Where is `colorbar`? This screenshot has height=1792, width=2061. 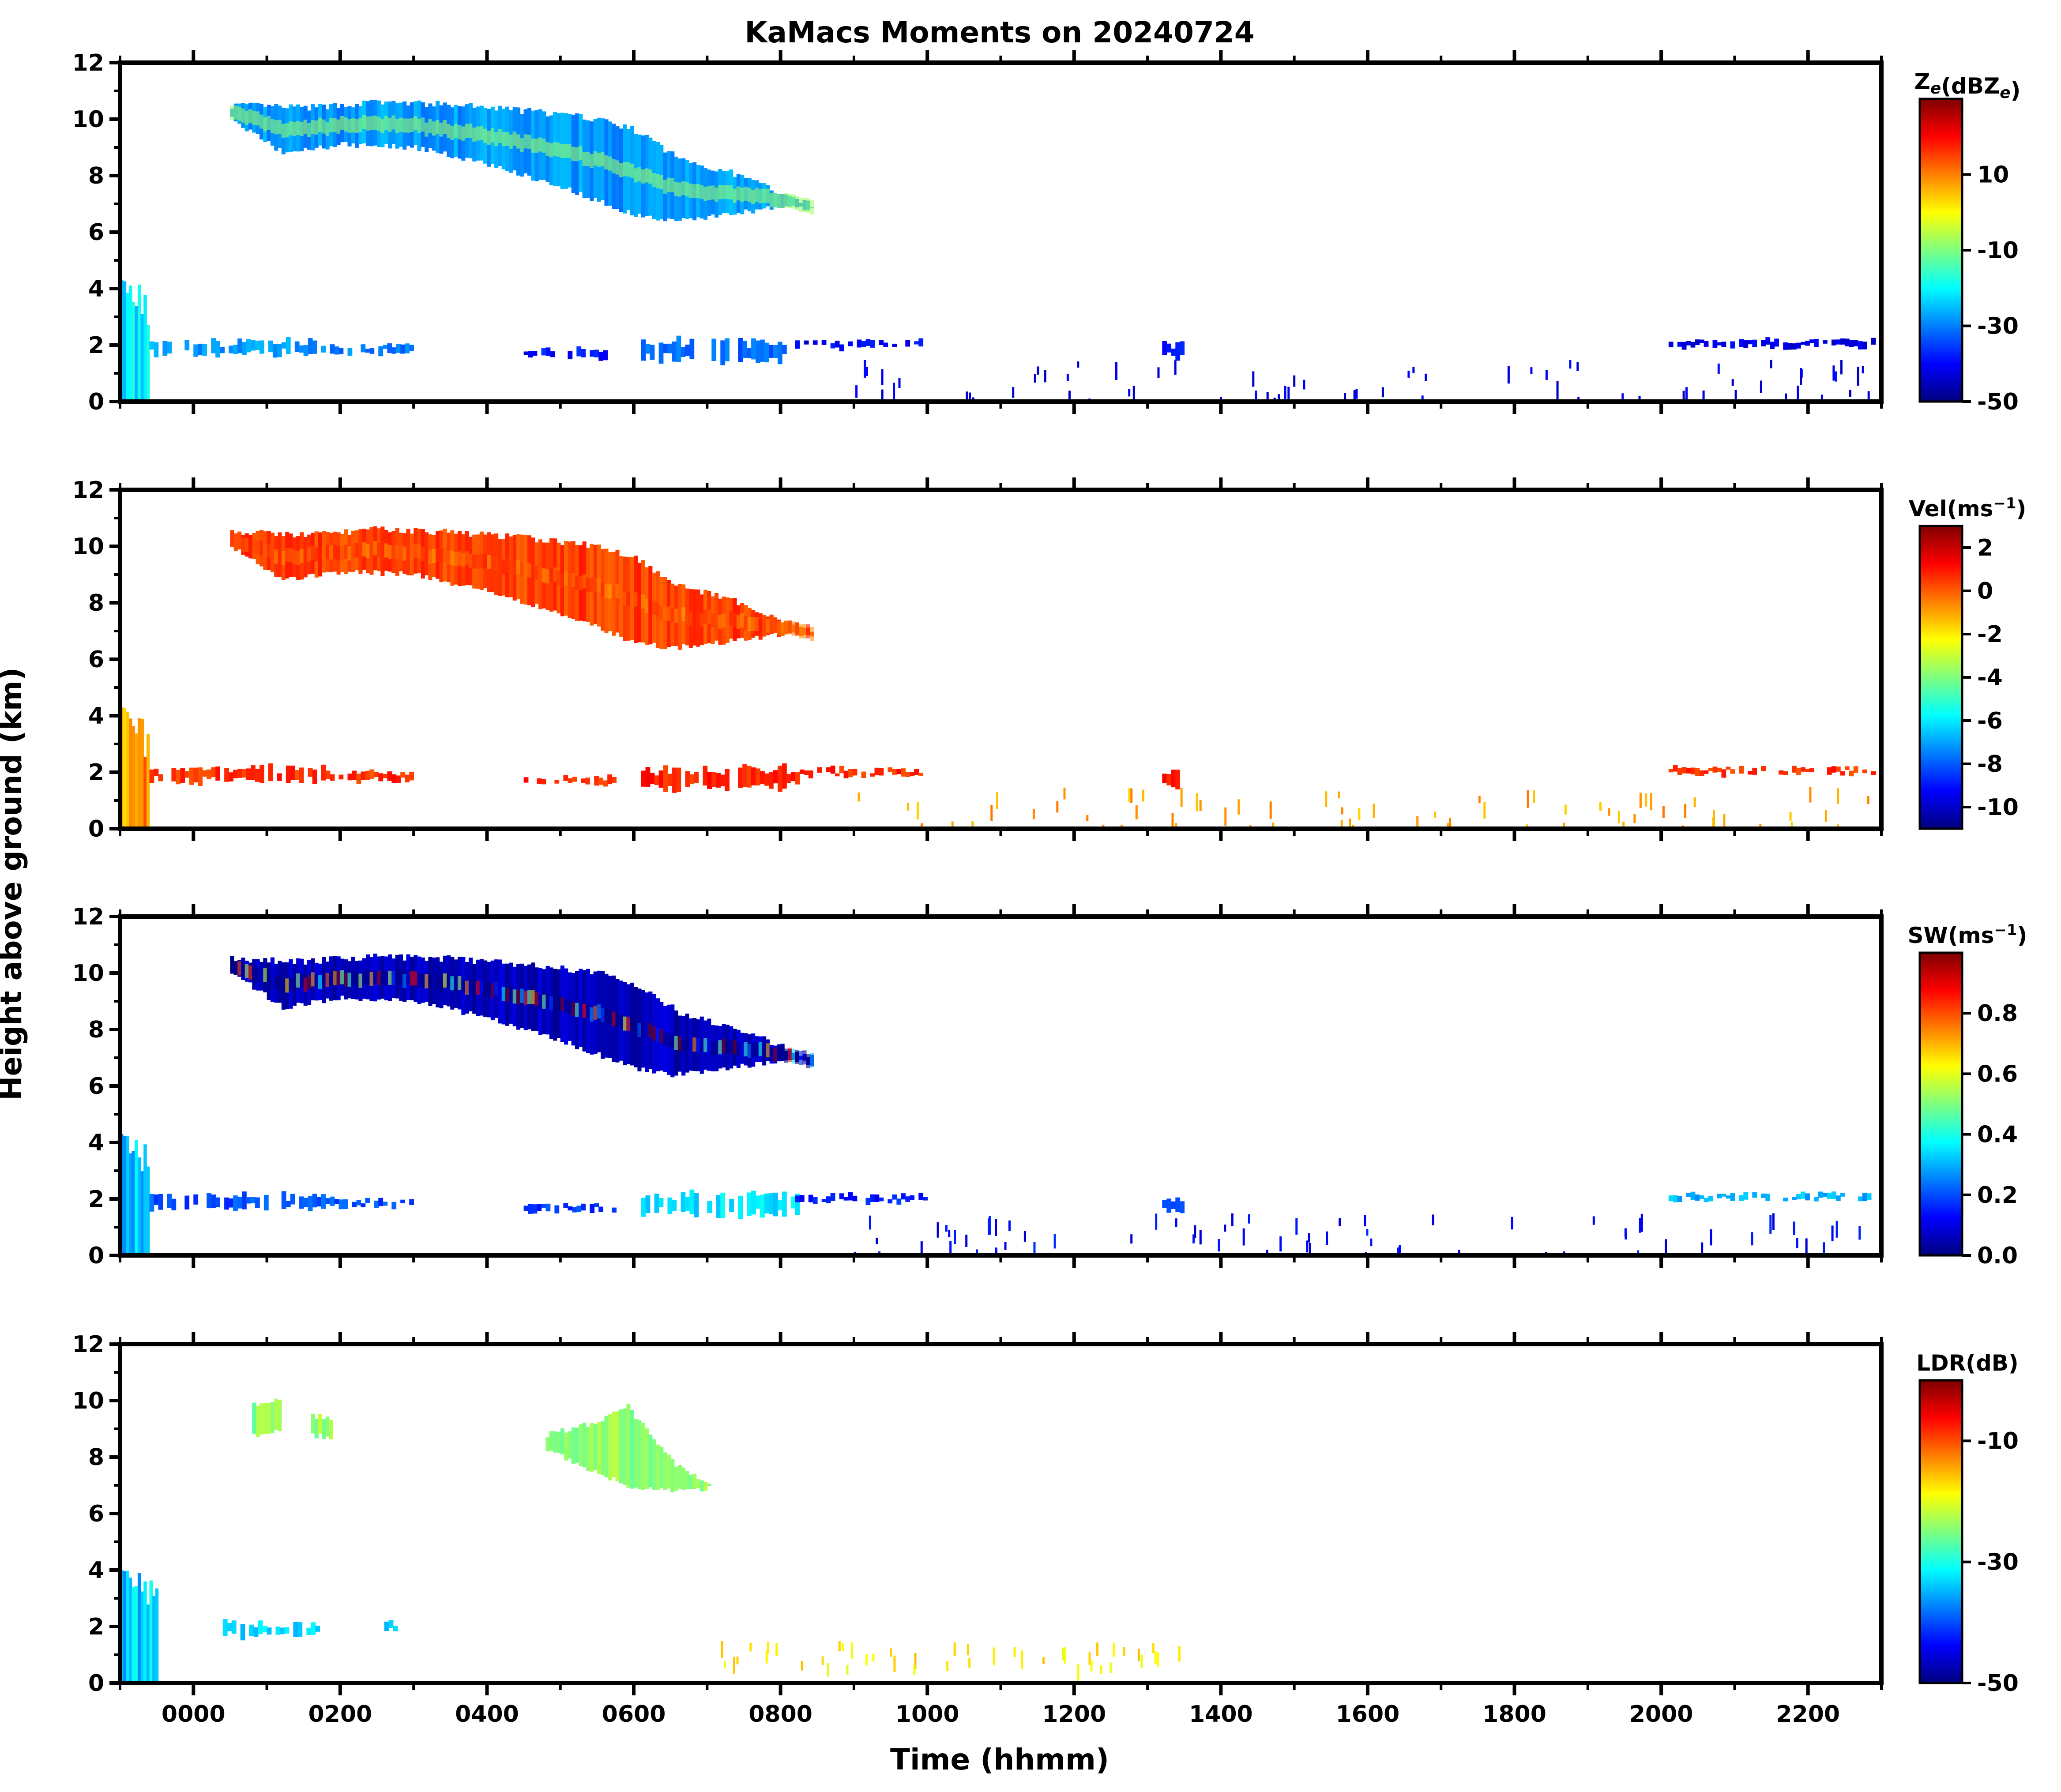
colorbar is located at coordinates (1941, 1531).